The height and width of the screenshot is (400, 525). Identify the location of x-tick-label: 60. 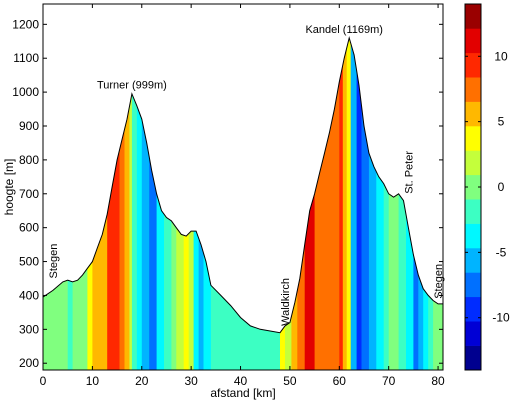
(340, 381).